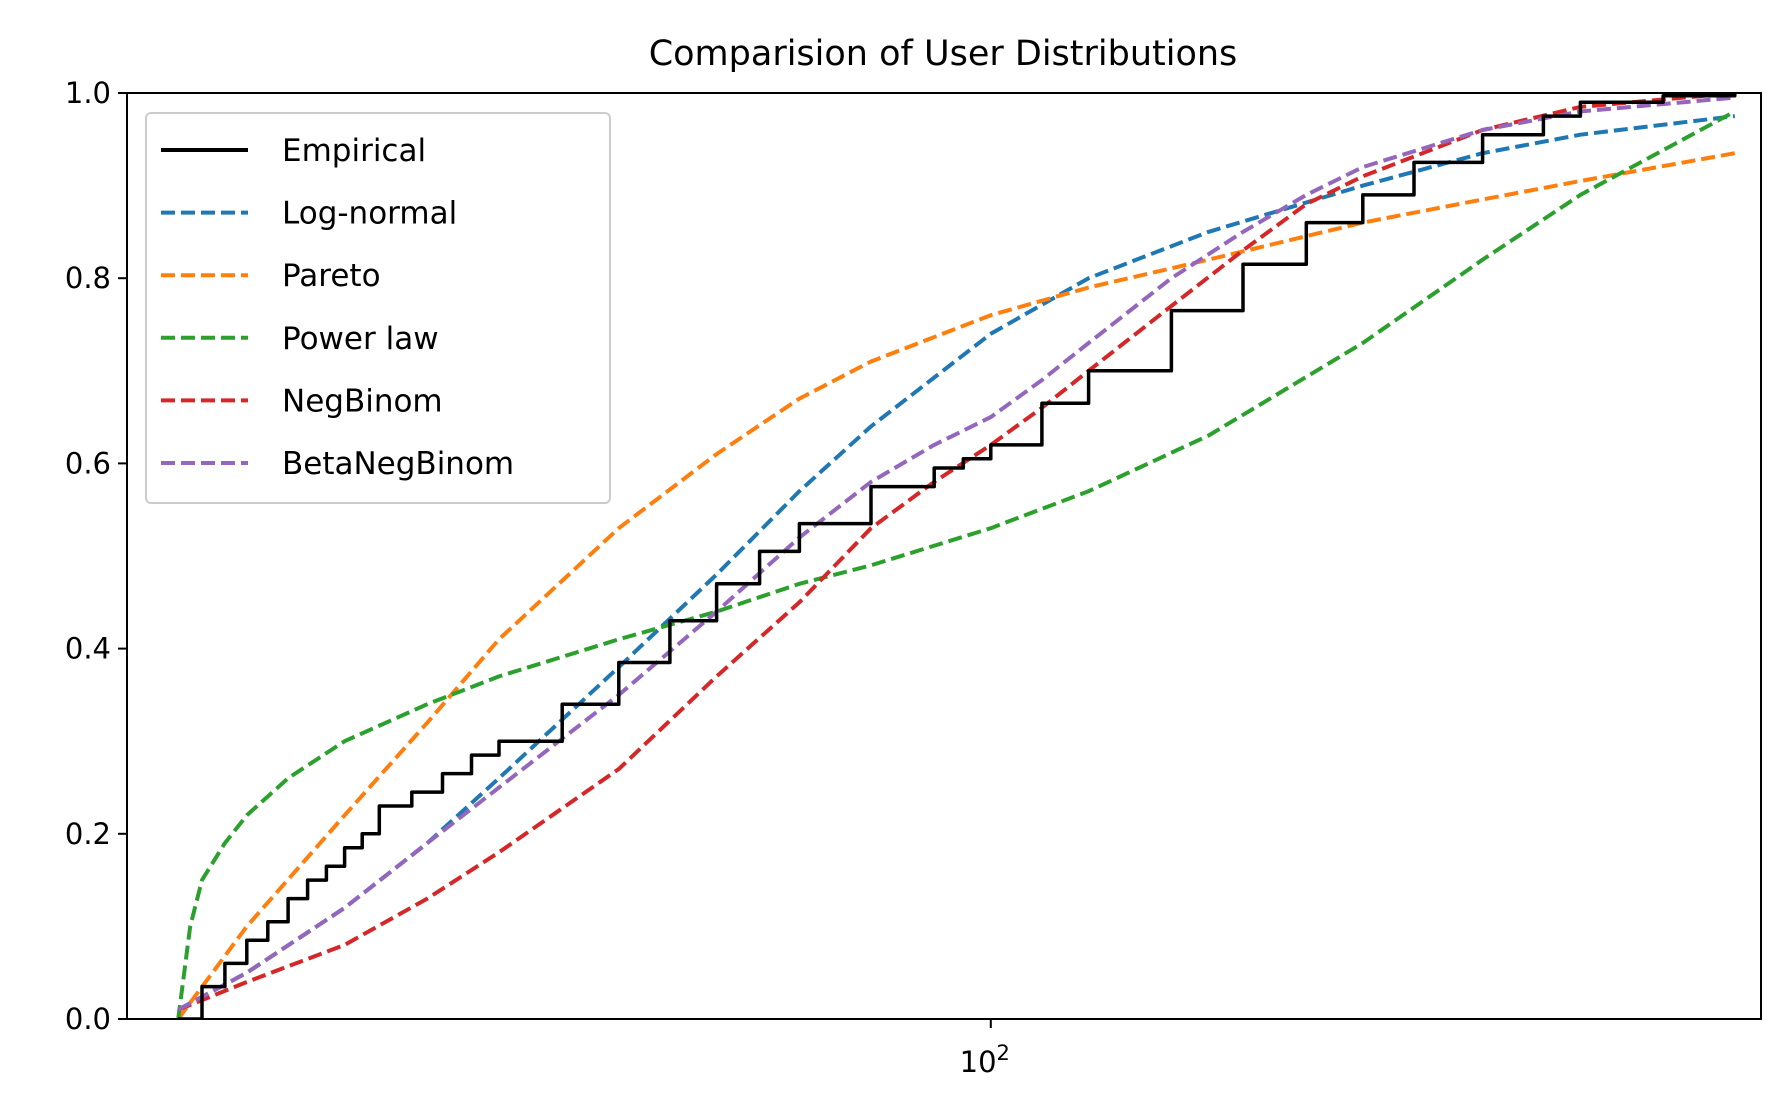  What do you see at coordinates (362, 401) in the screenshot?
I see `legend-label-negbinom: NegBinom` at bounding box center [362, 401].